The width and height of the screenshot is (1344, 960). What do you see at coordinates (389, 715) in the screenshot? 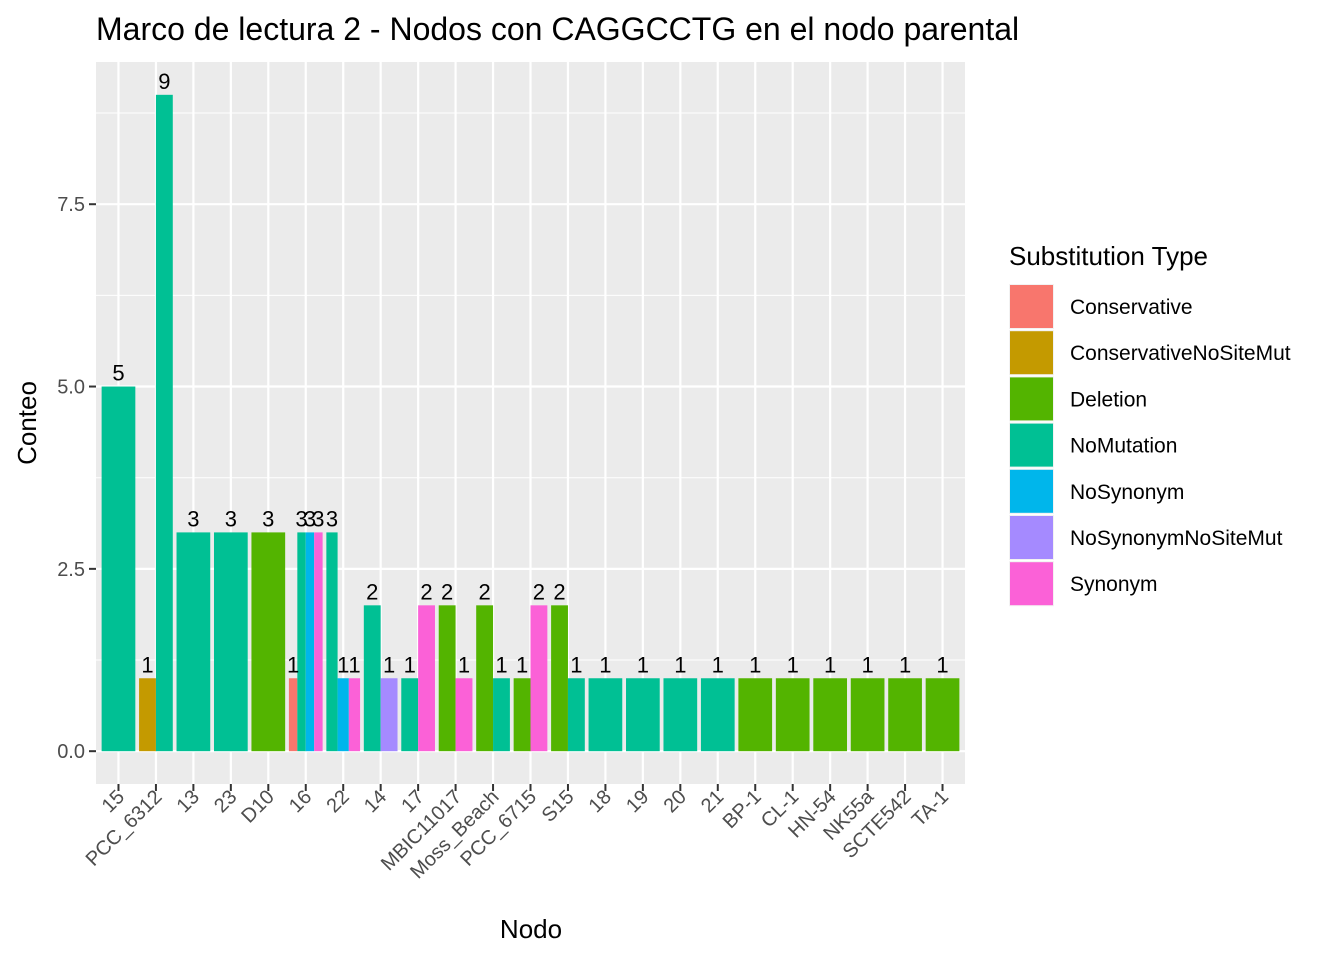
I see `bar-14-NoSynonymNoSiteMut` at bounding box center [389, 715].